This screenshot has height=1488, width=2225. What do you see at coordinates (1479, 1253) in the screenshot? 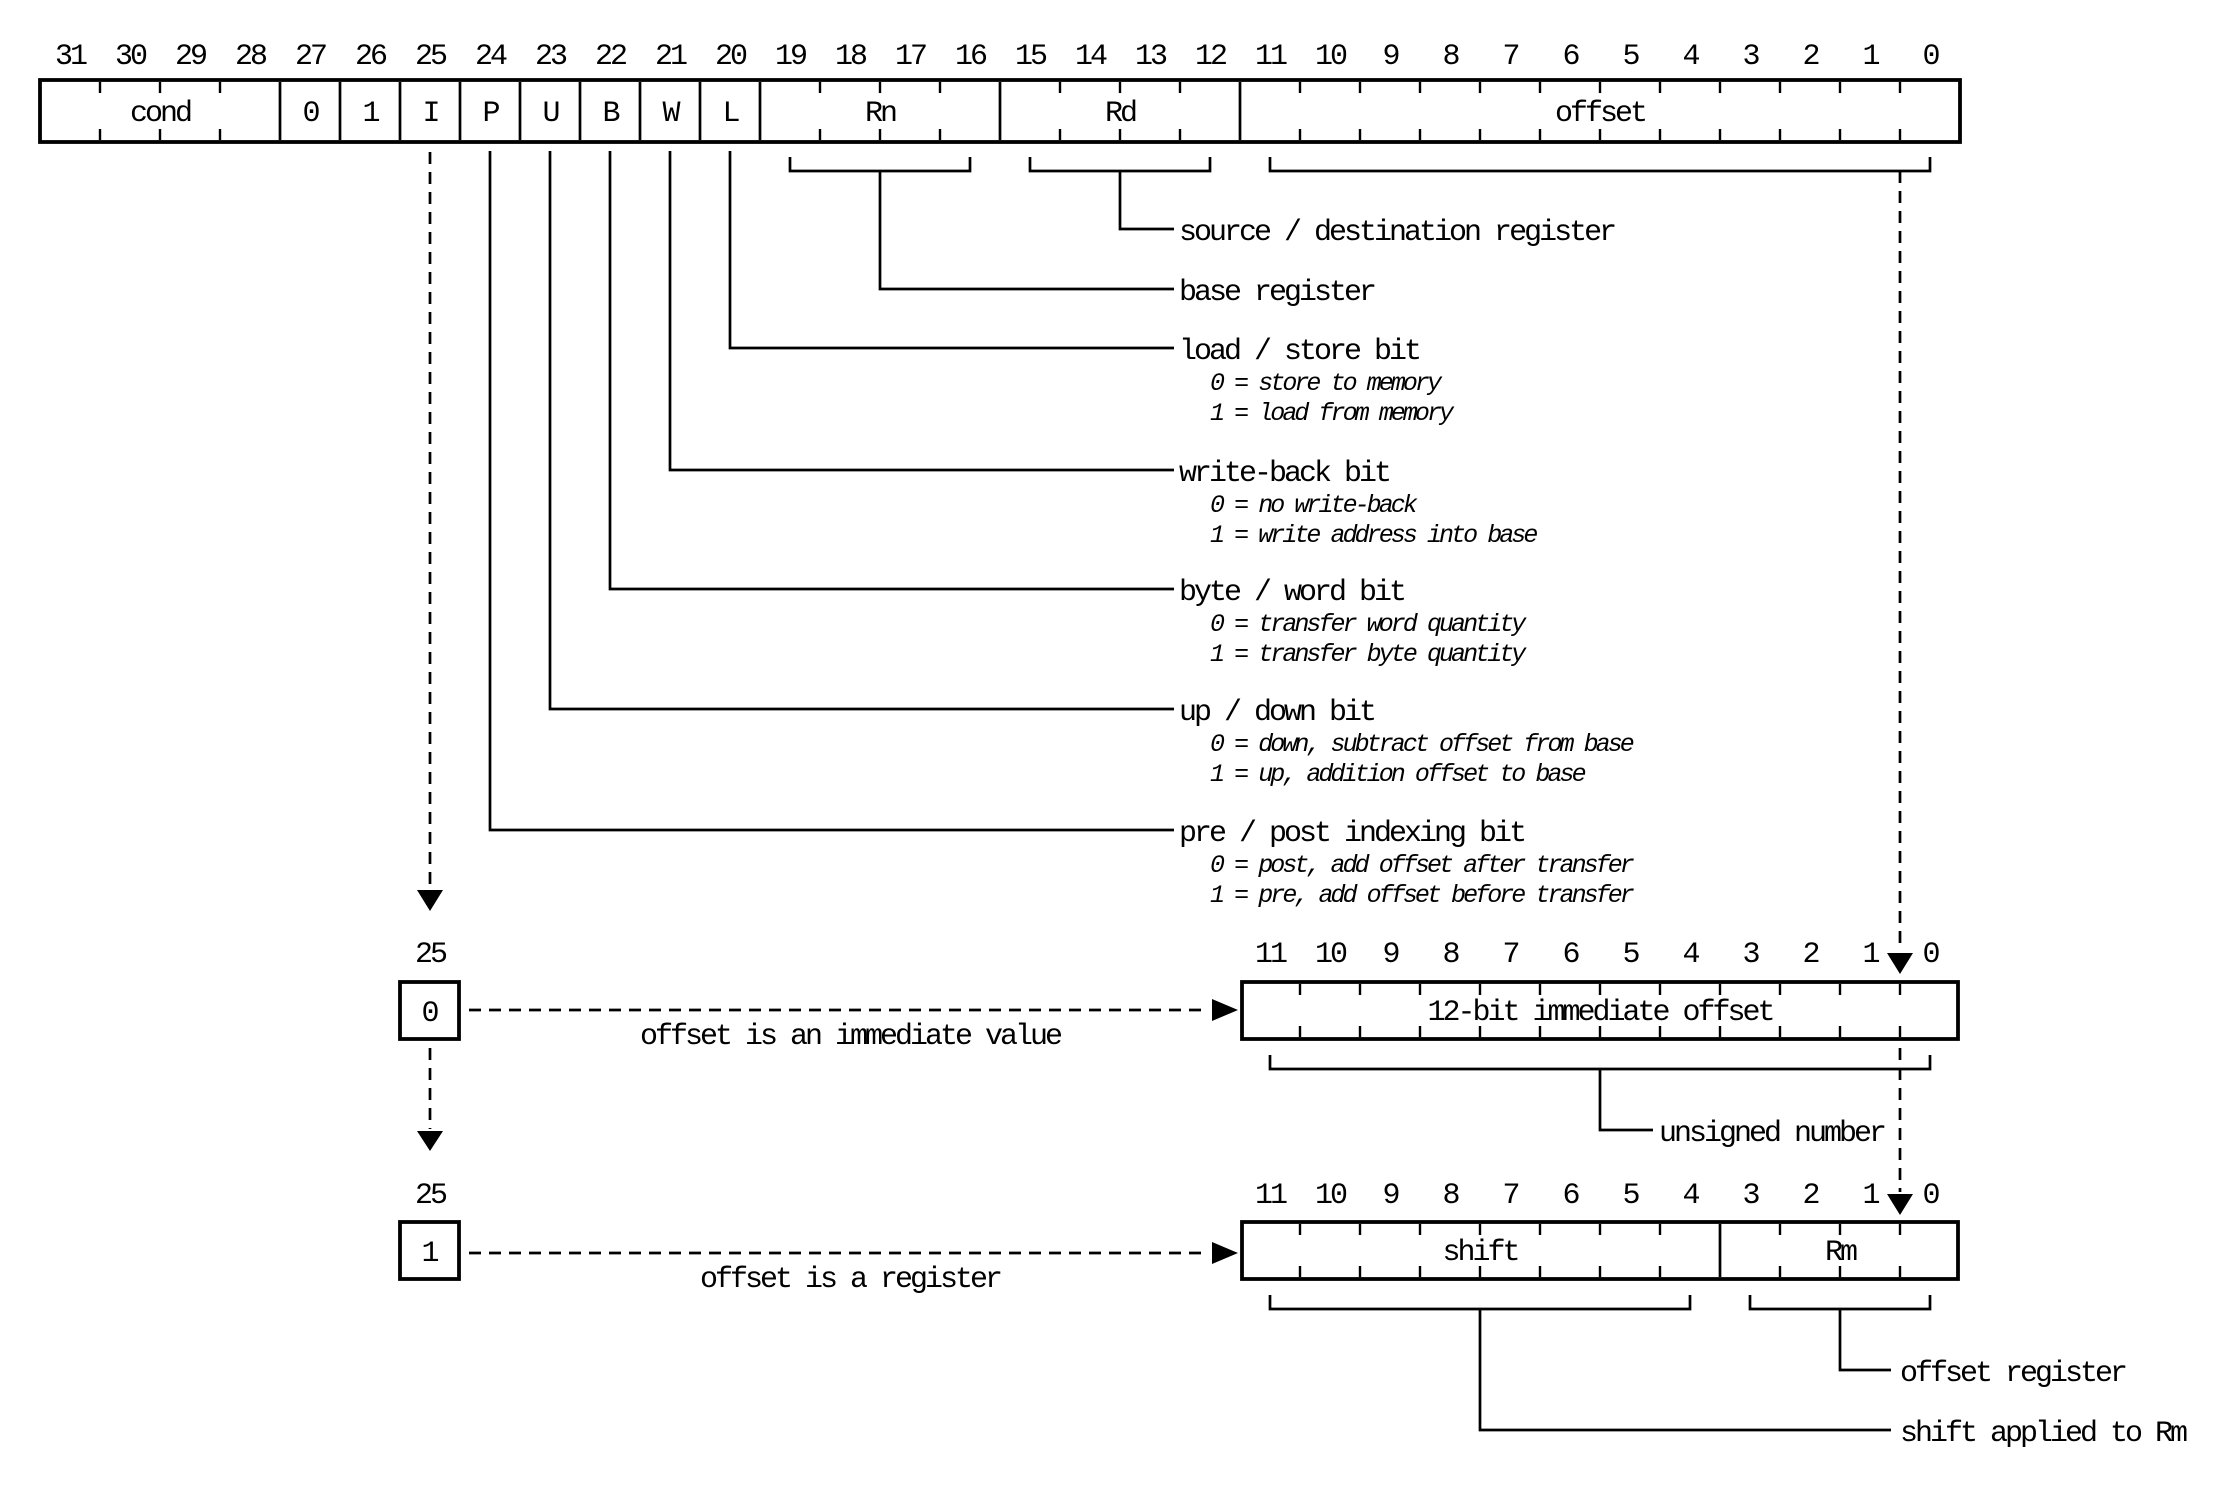
I see `svg-text: shift` at bounding box center [1479, 1253].